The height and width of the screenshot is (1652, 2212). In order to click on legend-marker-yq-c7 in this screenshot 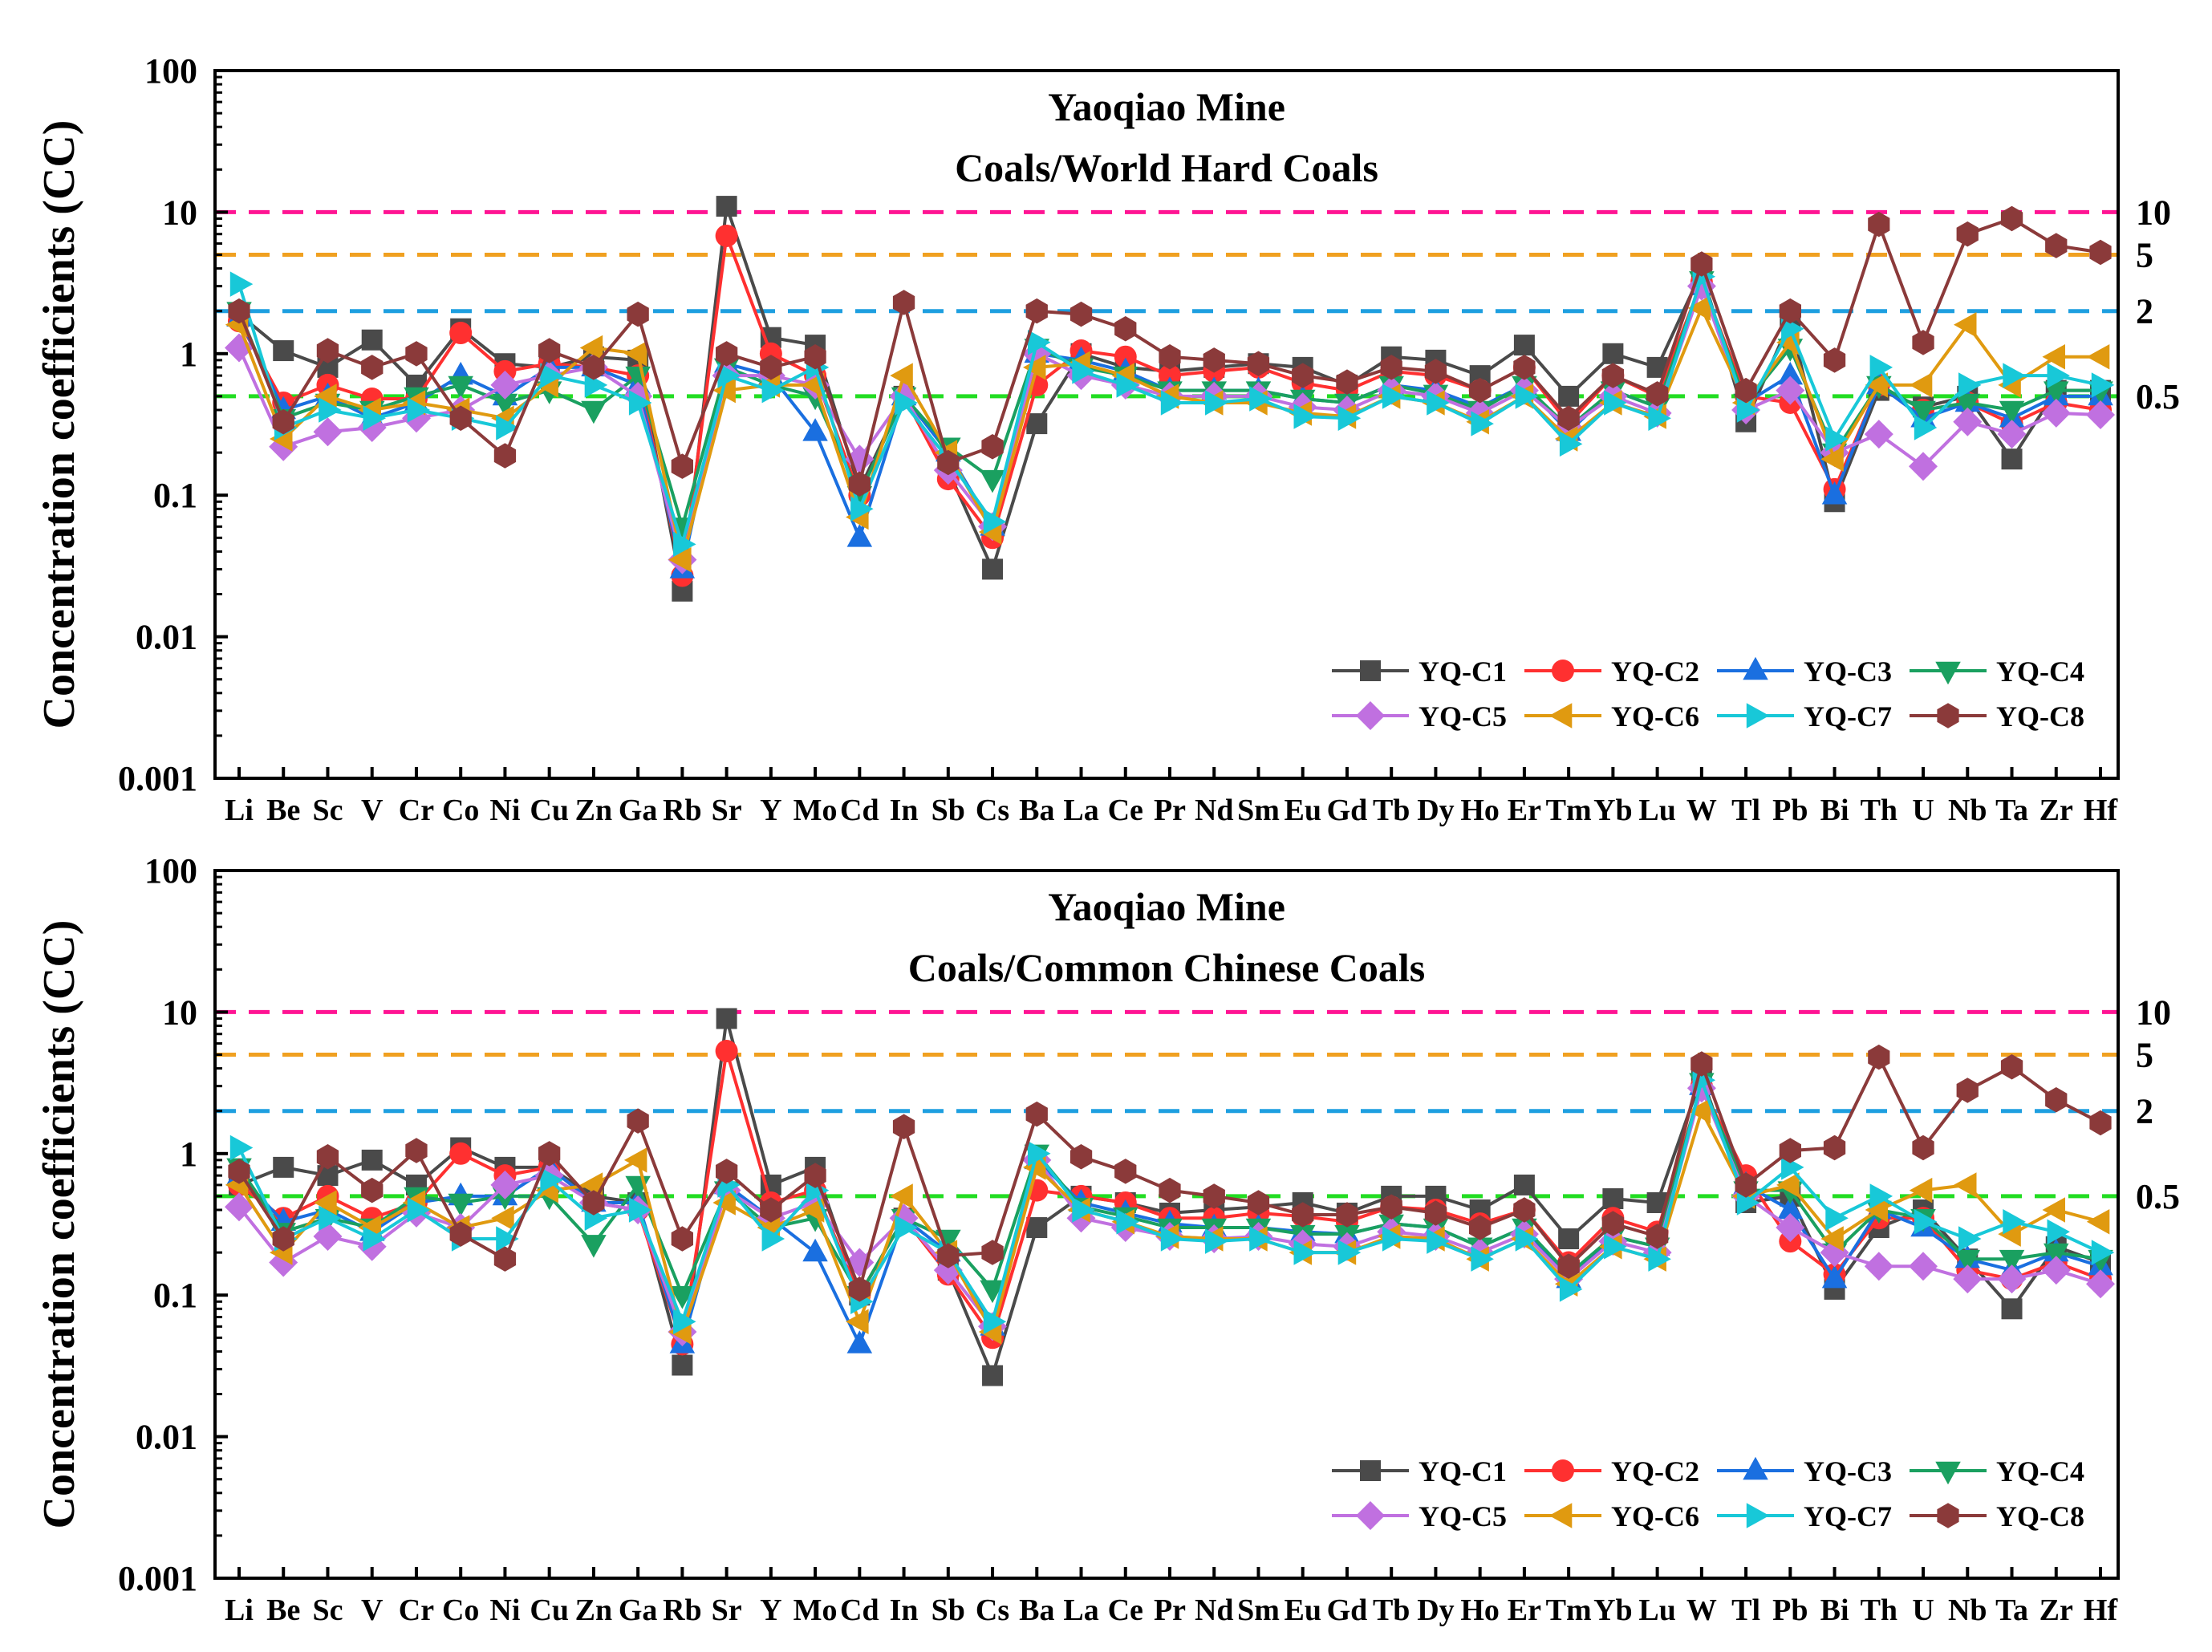, I will do `click(1758, 1515)`.